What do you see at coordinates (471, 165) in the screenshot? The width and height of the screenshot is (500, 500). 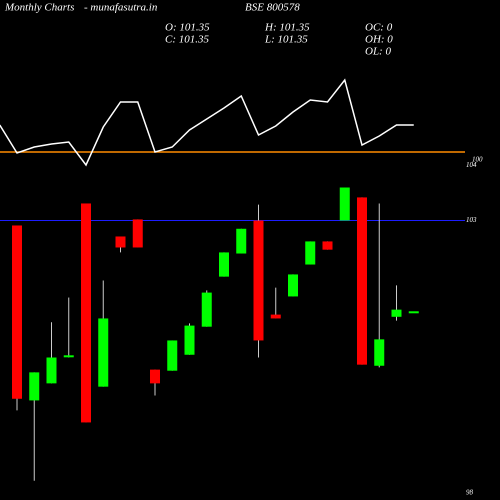 I see `y-tick-label: 104` at bounding box center [471, 165].